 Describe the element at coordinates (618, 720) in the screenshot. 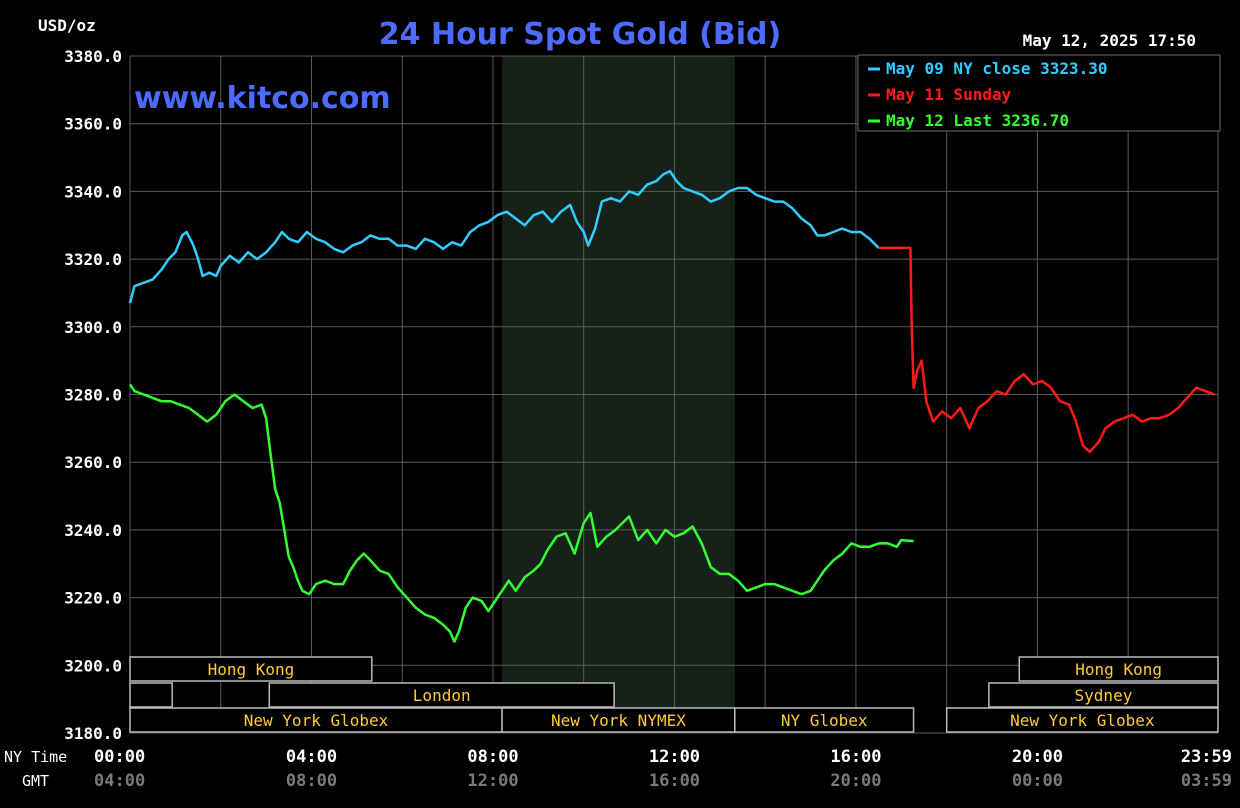

I see `session-label: New York NYMEX` at that location.